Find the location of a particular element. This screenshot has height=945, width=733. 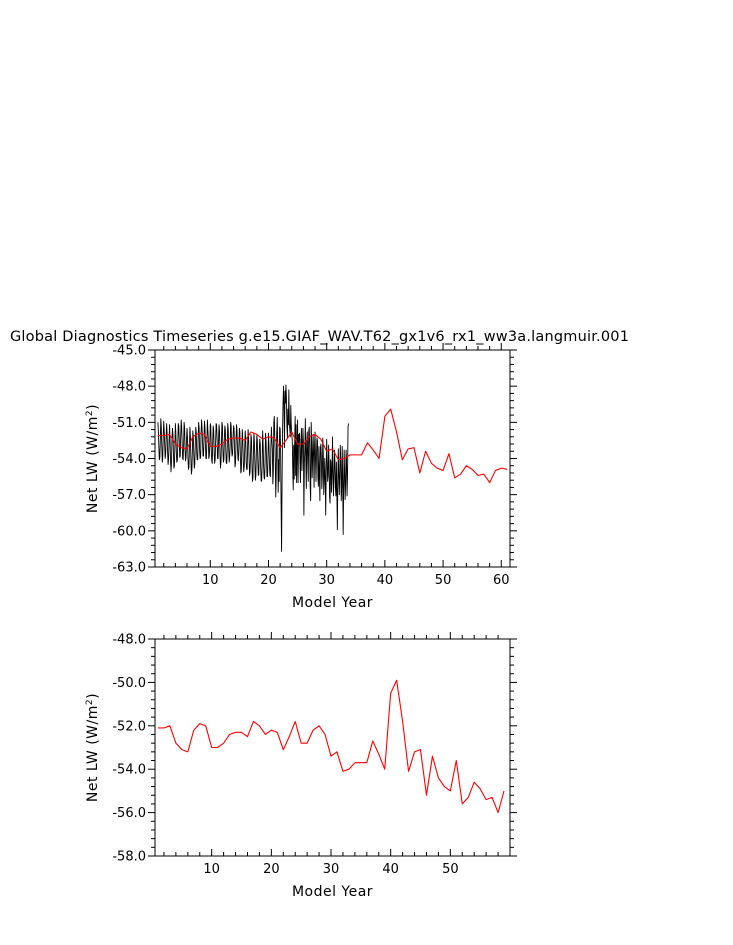

bottom-tick-labels: 10 20 30 40 50 -58.0 -56.0 -54.0 -52.0 -50.0 -48.0 is located at coordinates (285, 755).